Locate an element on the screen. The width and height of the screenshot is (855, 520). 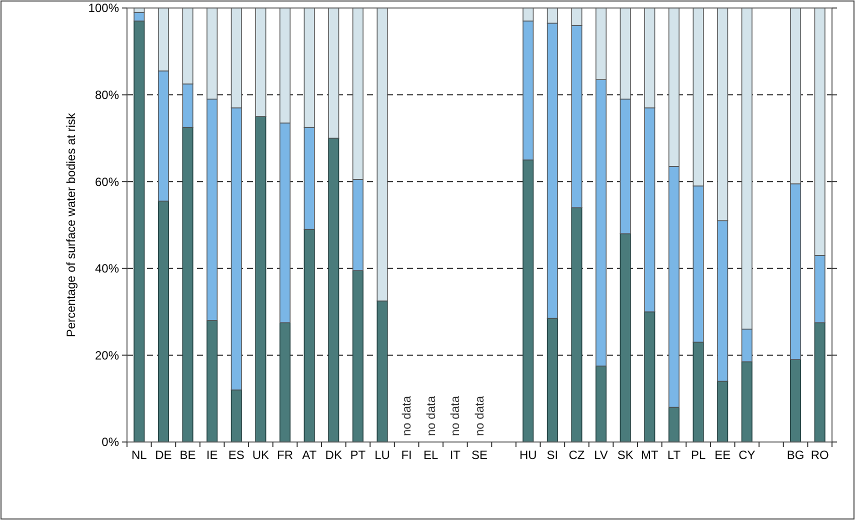
x-tick-label: BE is located at coordinates (188, 455).